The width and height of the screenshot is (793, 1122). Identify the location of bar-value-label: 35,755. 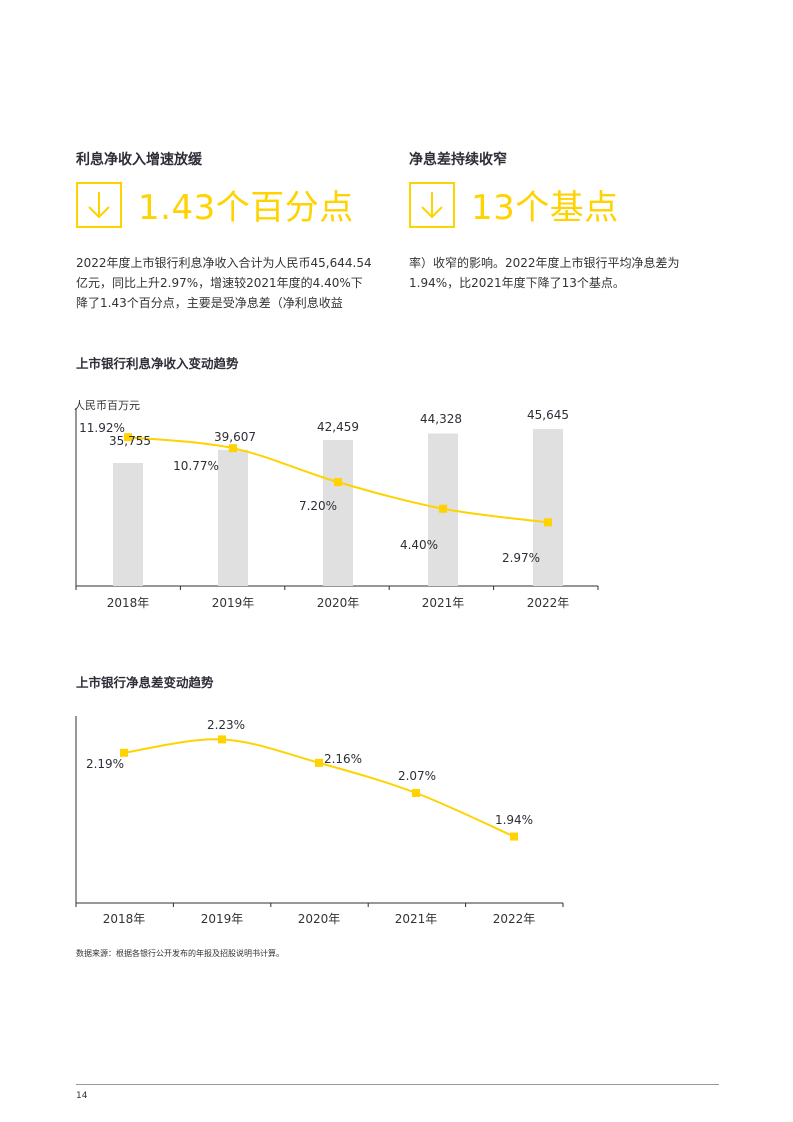
(130, 441).